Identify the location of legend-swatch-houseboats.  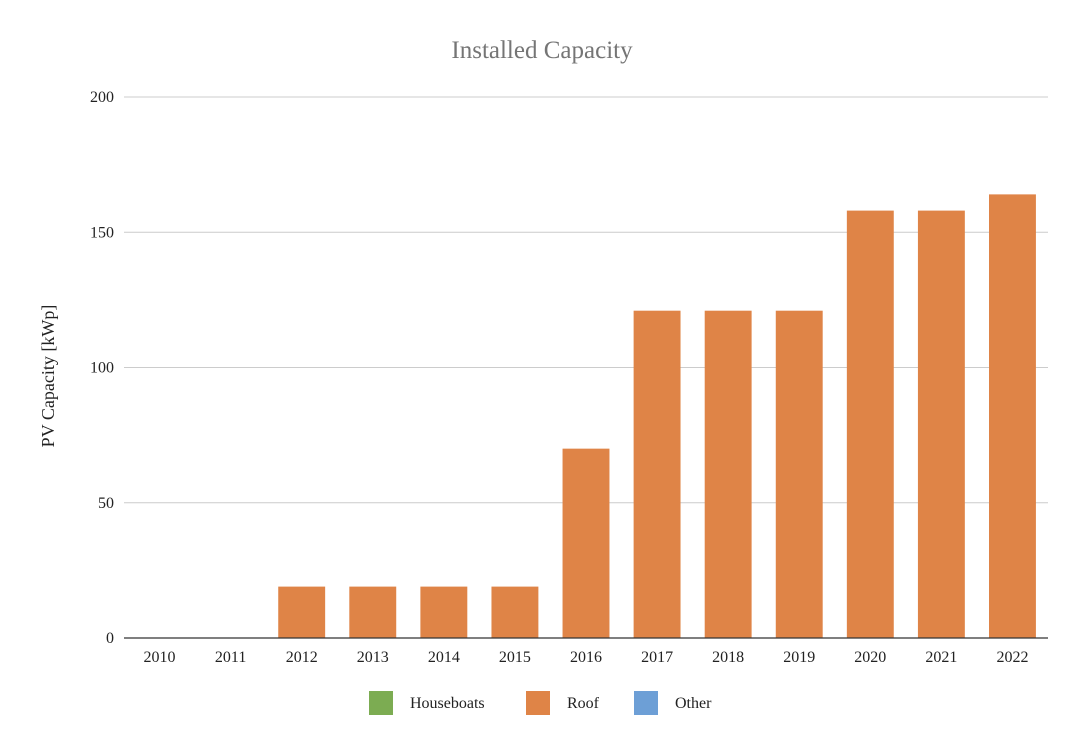
(381, 703).